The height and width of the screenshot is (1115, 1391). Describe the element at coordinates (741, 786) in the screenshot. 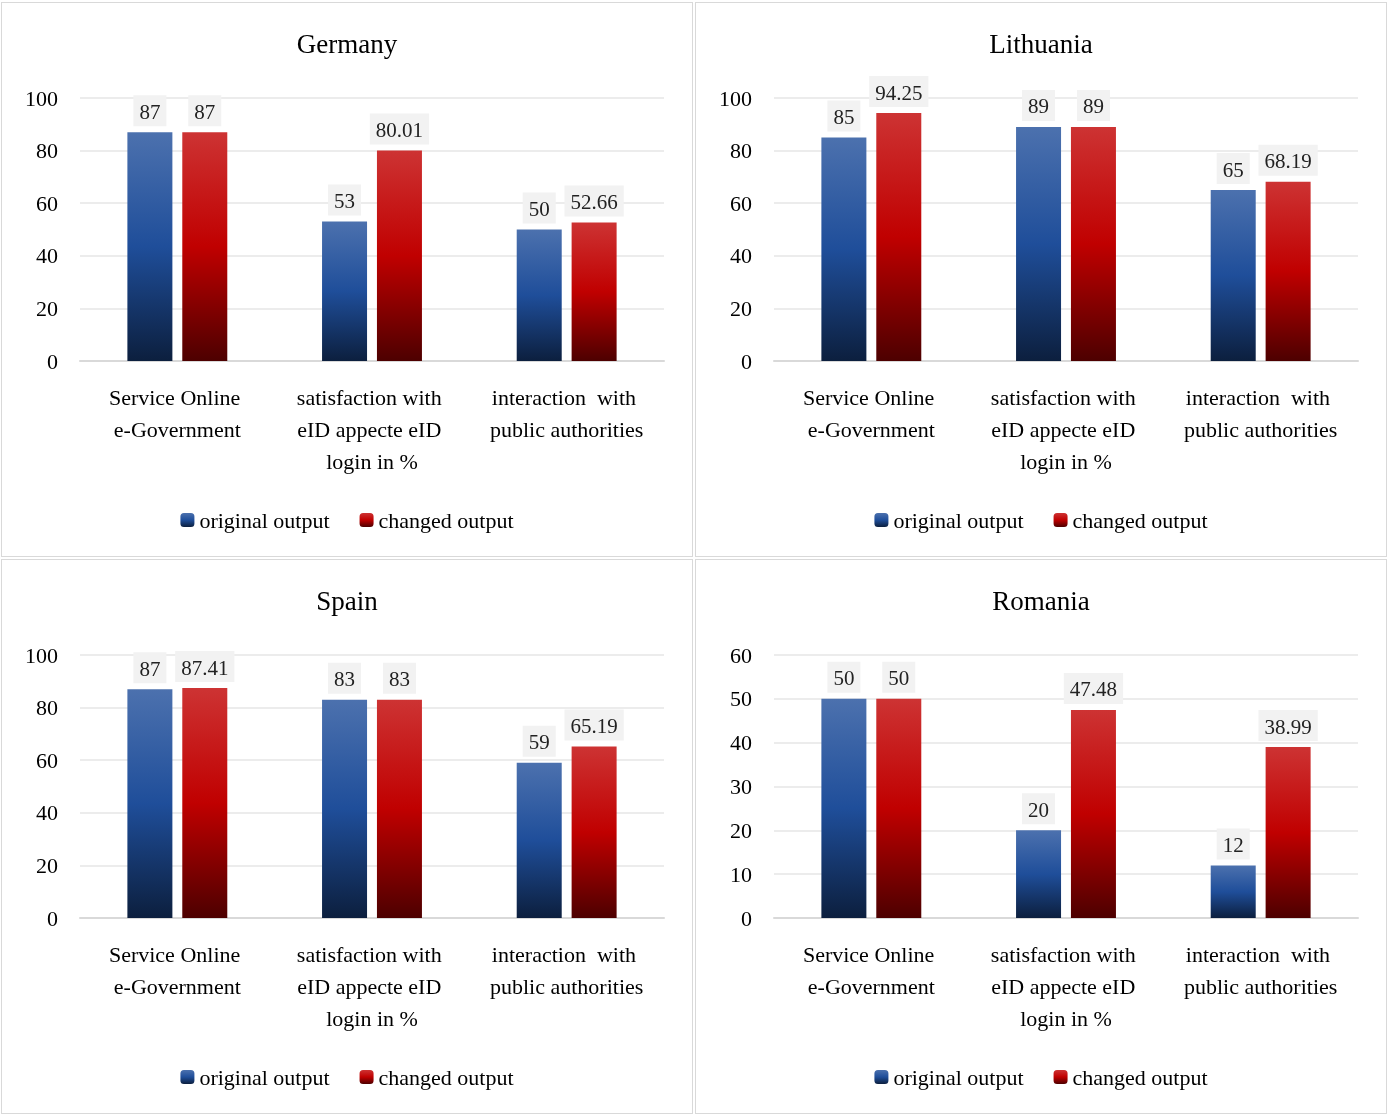

I see `y-tick-label: 30` at that location.